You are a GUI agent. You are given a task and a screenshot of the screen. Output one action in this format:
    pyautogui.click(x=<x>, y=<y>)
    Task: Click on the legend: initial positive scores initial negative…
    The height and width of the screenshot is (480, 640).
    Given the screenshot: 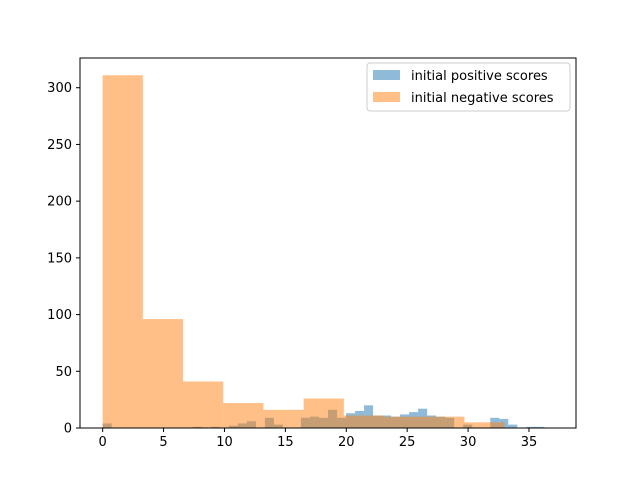 What is the action you would take?
    pyautogui.click(x=468, y=87)
    